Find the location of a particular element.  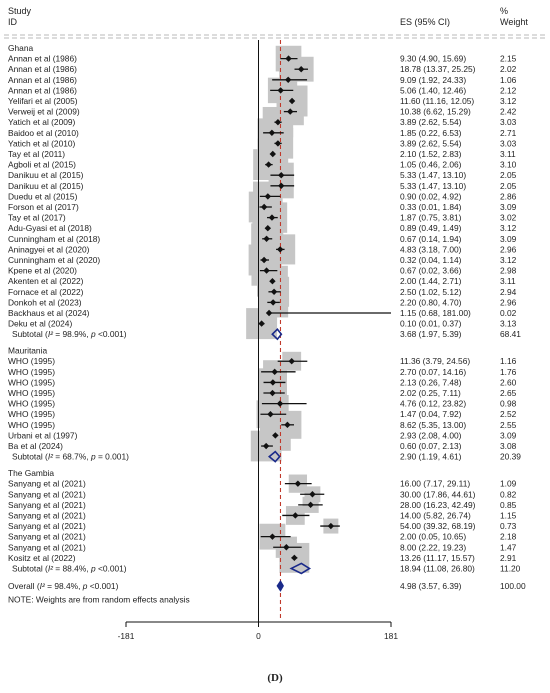

overall-ci-value: 4.98 (3.57, 6.39) is located at coordinates (431, 586).